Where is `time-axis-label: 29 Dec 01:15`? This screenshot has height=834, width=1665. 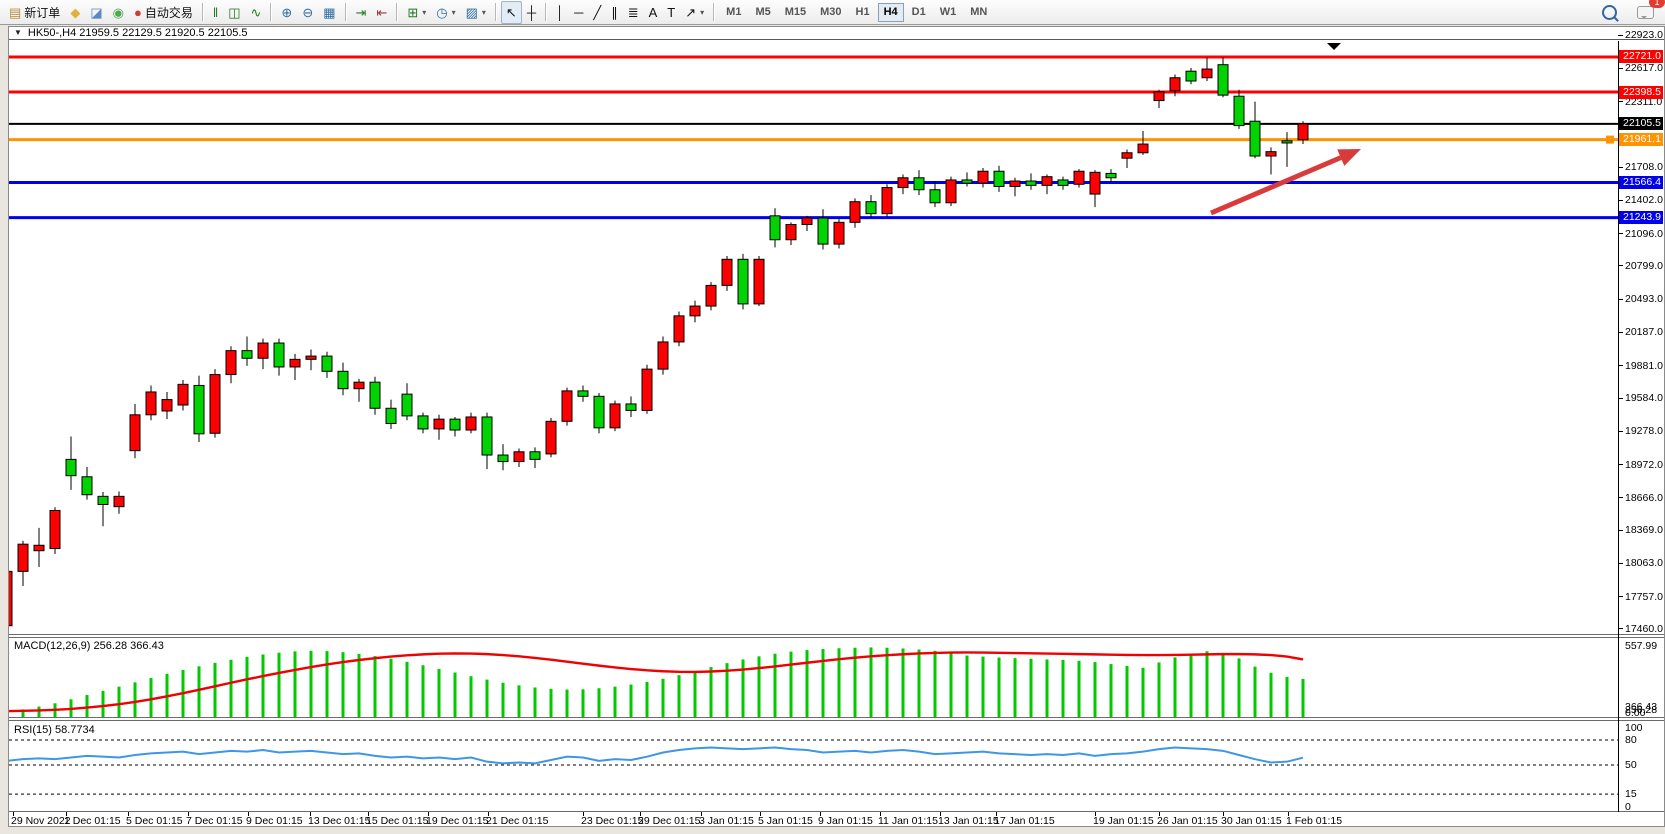 time-axis-label: 29 Dec 01:15 is located at coordinates (669, 821).